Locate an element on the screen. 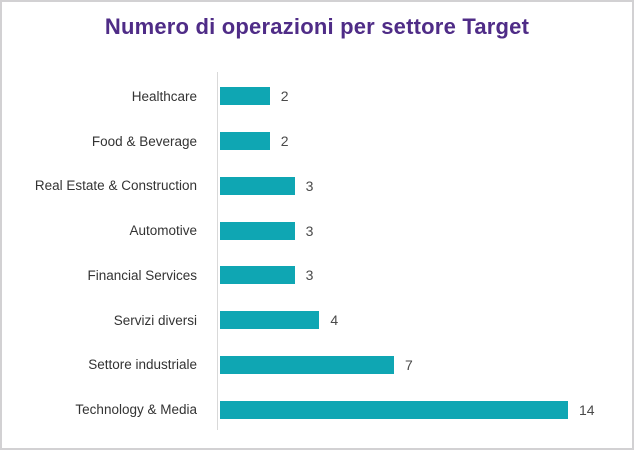 This screenshot has height=450, width=634. category-label: Servizi diversi is located at coordinates (155, 320).